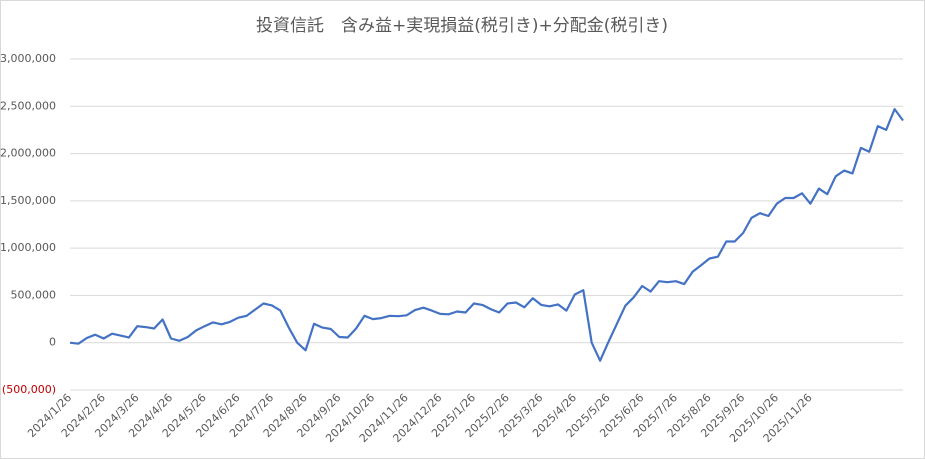 The width and height of the screenshot is (925, 459). Describe the element at coordinates (28, 105) in the screenshot. I see `y-tick-label: 2,500,000` at that location.